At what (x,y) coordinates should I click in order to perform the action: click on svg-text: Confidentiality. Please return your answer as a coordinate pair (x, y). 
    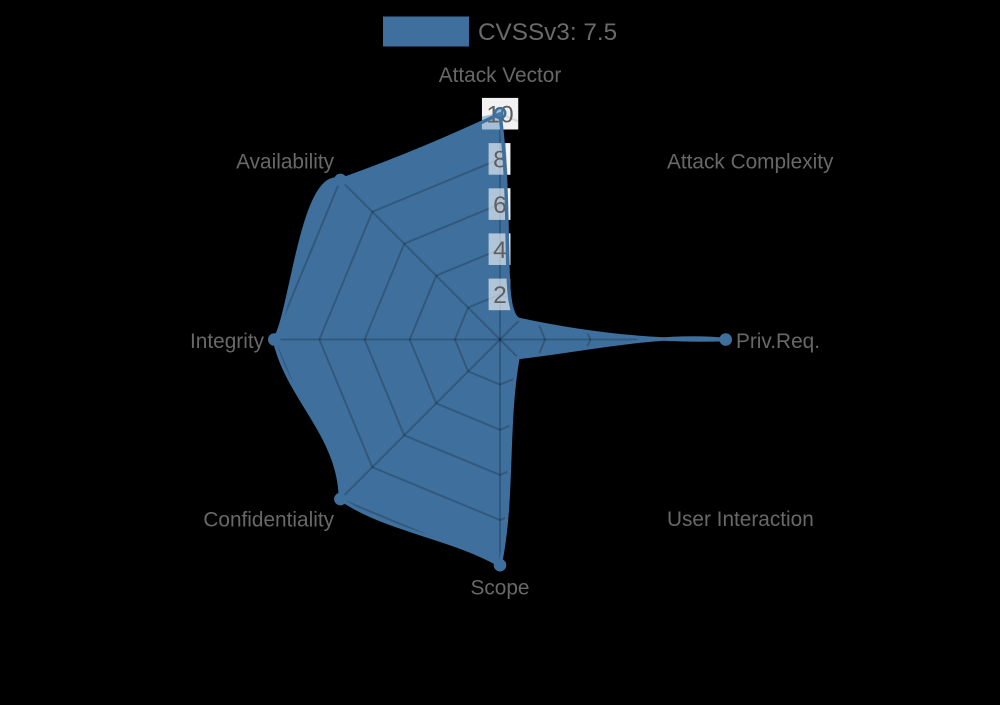
    Looking at the image, I should click on (268, 520).